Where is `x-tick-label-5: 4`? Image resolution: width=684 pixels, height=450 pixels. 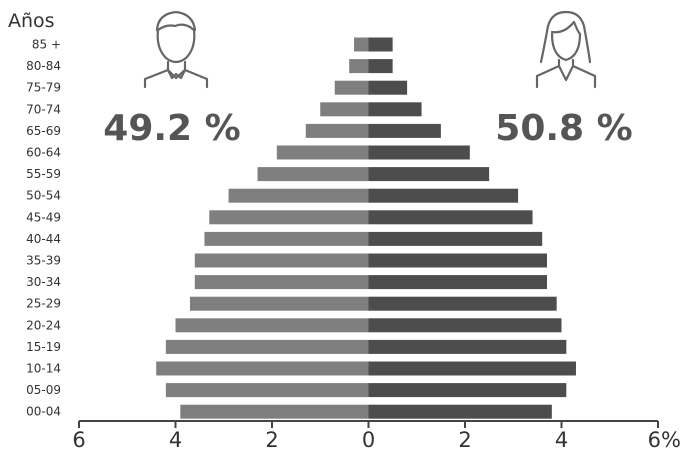
x-tick-label-5: 4 is located at coordinates (561, 439).